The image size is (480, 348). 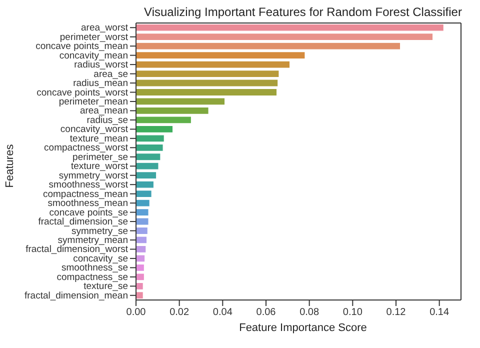 I want to click on y-tick-label: area_mean, so click(x=104, y=111).